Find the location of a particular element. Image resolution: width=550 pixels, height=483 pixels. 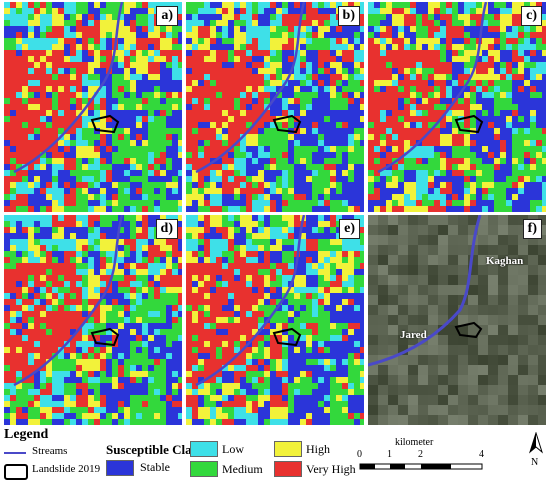

map-panel-c: c) is located at coordinates (457, 107).